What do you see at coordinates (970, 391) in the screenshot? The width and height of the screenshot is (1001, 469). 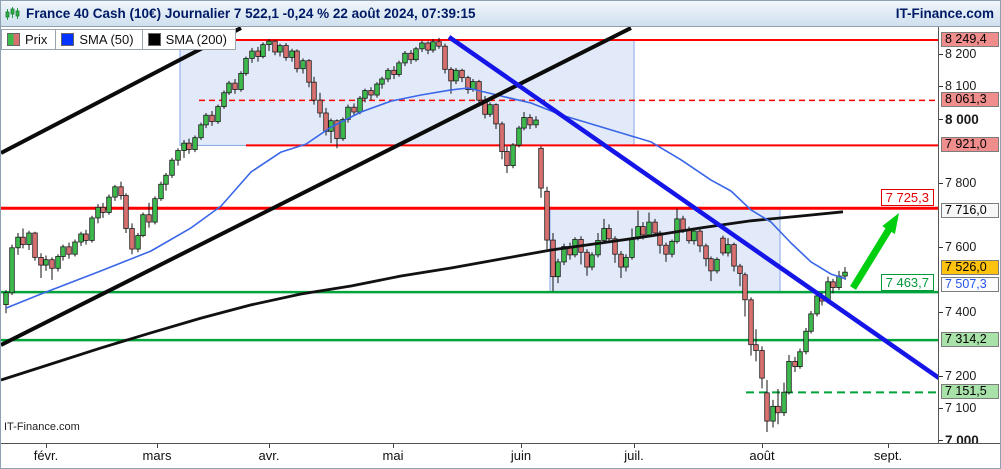 I see `price-badge-lvl-green: 7 151,5` at bounding box center [970, 391].